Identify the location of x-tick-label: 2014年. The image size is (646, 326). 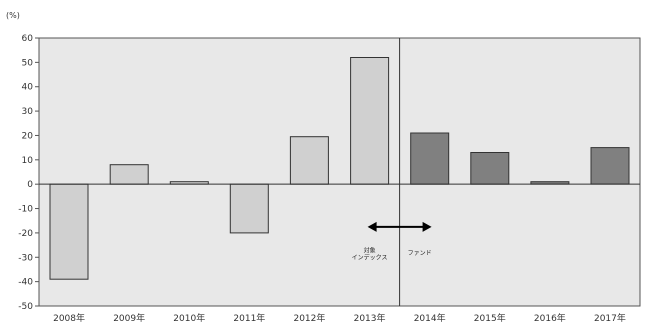
(430, 318).